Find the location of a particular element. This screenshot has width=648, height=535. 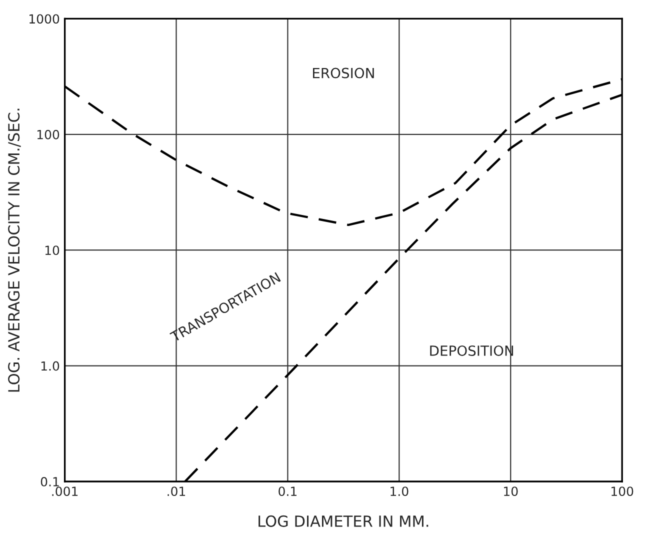

x-tick-label: 10 is located at coordinates (511, 491).